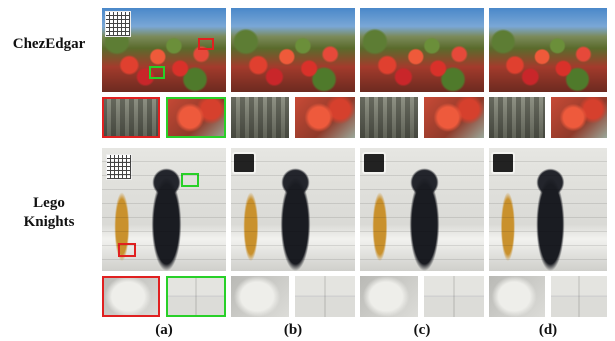 The width and height of the screenshot is (615, 341). I want to click on lego-knights-image-c, so click(422, 209).